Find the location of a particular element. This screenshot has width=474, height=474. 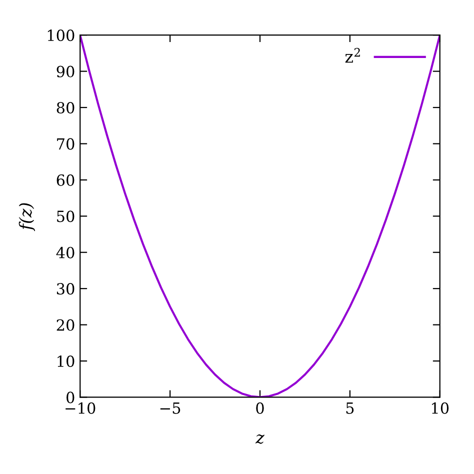

y-tick-label: 20 is located at coordinates (65, 325).